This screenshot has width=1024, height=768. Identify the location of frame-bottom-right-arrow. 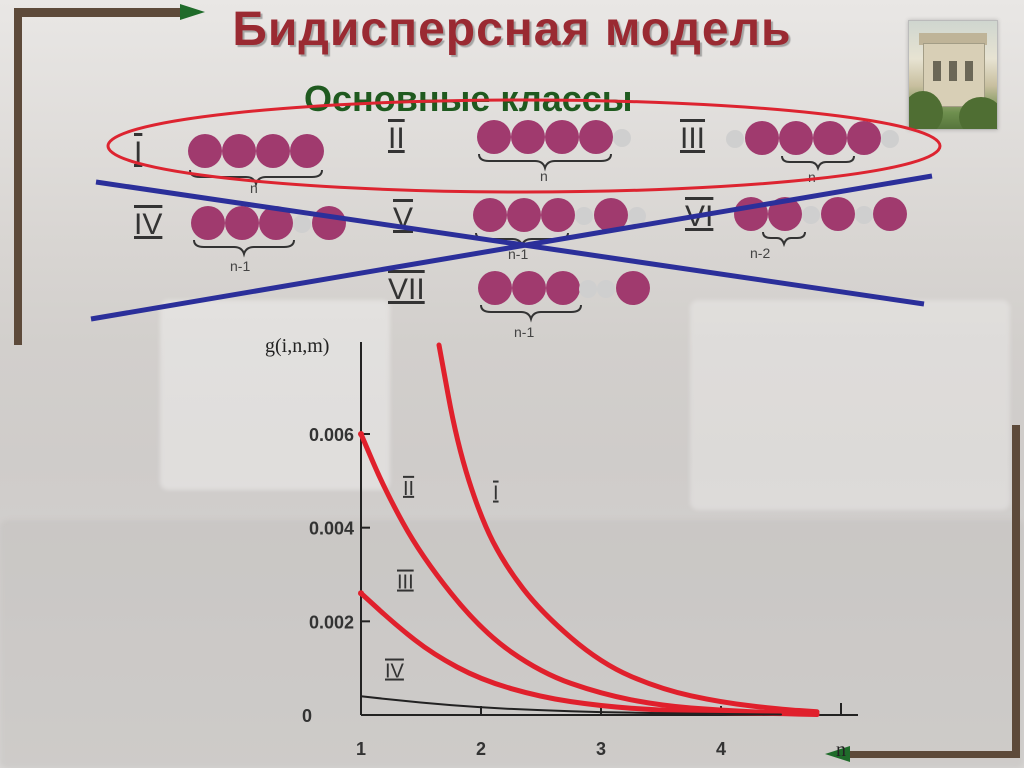
(837, 754).